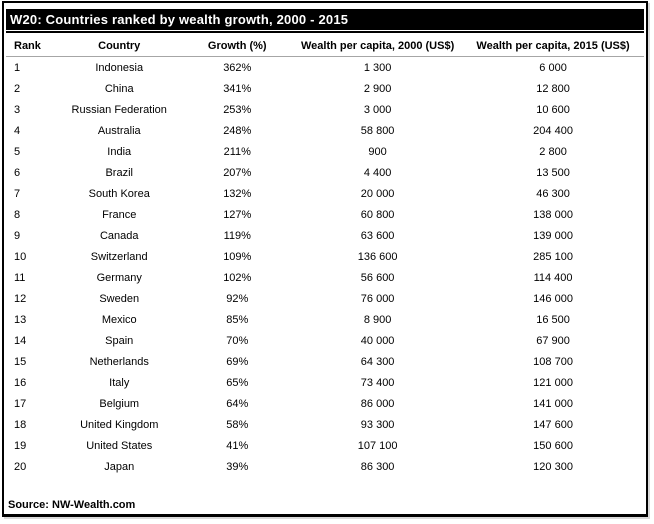 The height and width of the screenshot is (524, 654). What do you see at coordinates (377, 46) in the screenshot?
I see `column-header-wealth-2000: Wealth per capita, 2000 (US$)` at bounding box center [377, 46].